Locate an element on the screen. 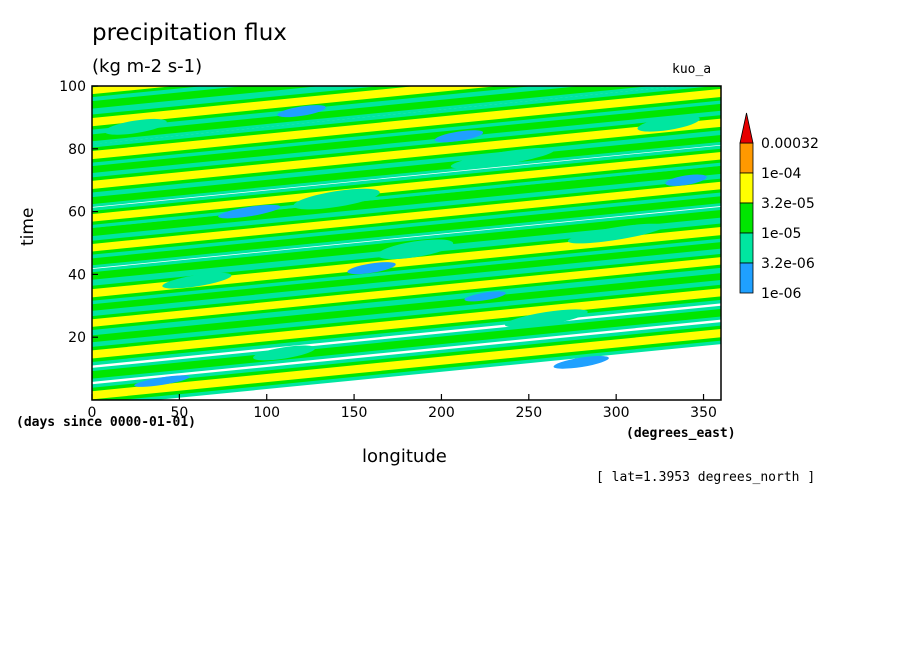 The width and height of the screenshot is (904, 654). x-tick-label-300: 300 is located at coordinates (616, 413).